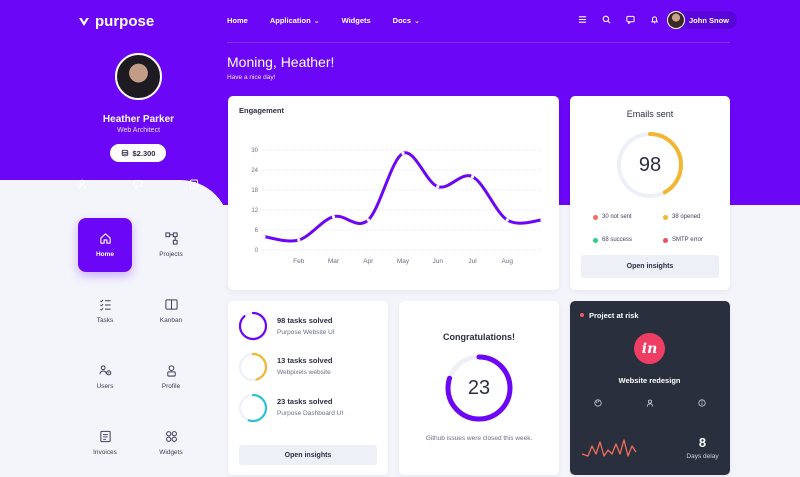 The image size is (800, 477). I want to click on tasks-icon, so click(105, 305).